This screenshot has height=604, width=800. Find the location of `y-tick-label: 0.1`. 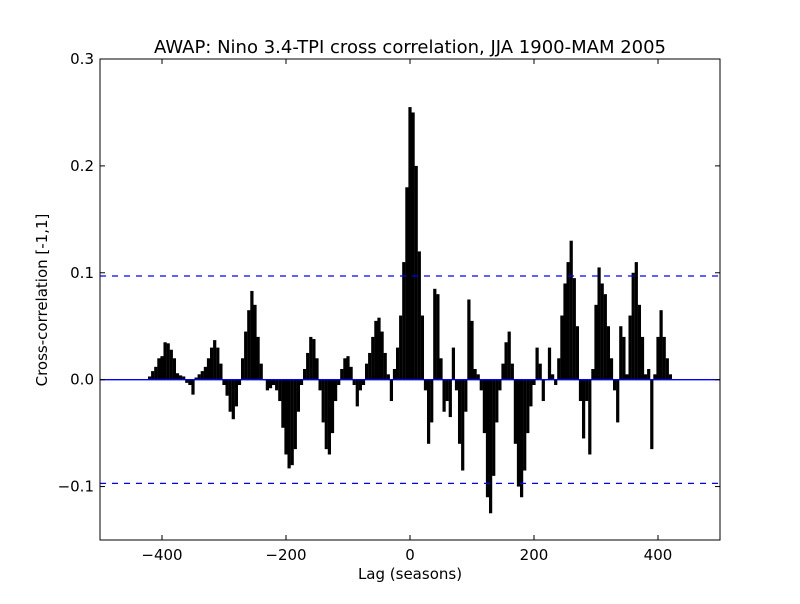

y-tick-label: 0.1 is located at coordinates (82, 273).